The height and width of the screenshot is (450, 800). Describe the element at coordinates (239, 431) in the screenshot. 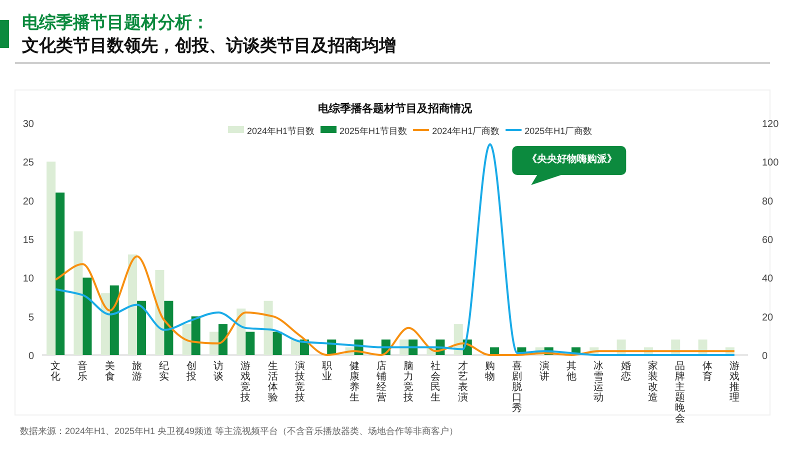

I see `source-note: 数据来源：2024年H1、2025年H1 央卫视49频道 等主流视频平台（不含音乐播放器类、场地合作等非商客户）` at that location.